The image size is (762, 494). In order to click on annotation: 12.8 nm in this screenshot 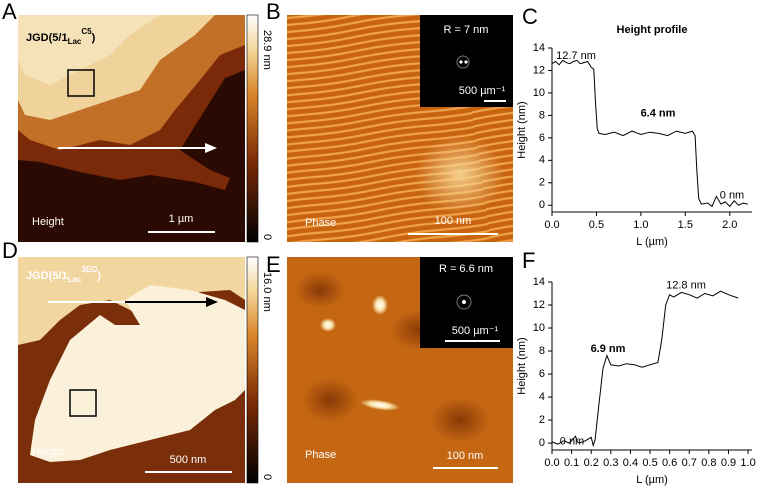, I will do `click(686, 285)`.